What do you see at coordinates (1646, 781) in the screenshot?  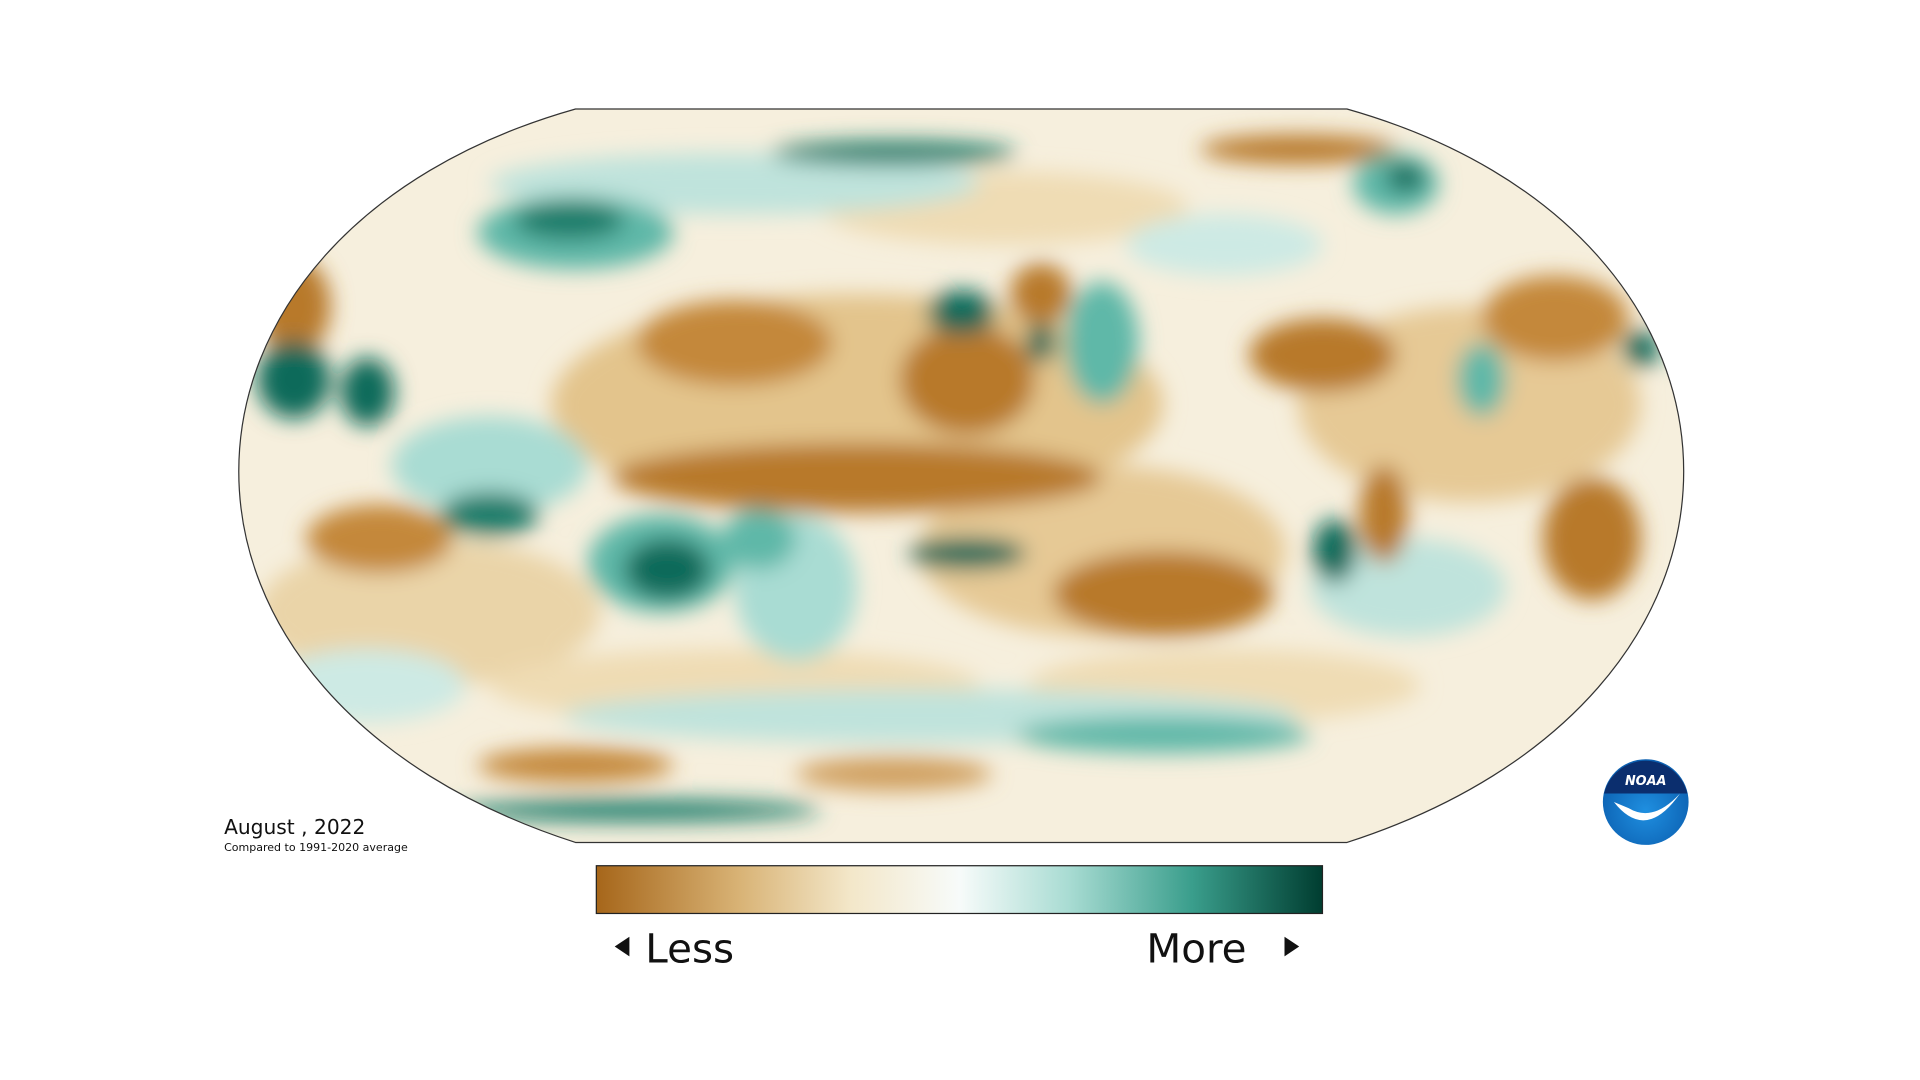 I see `logo-text: NOAA` at bounding box center [1646, 781].